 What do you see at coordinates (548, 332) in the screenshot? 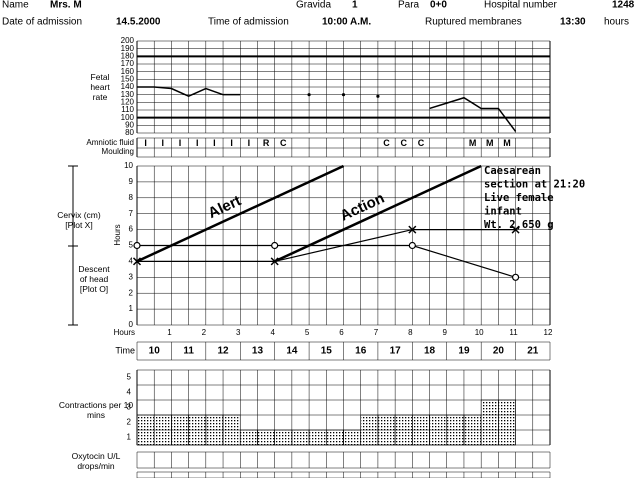
I see `x-tick-label: 12` at bounding box center [548, 332].